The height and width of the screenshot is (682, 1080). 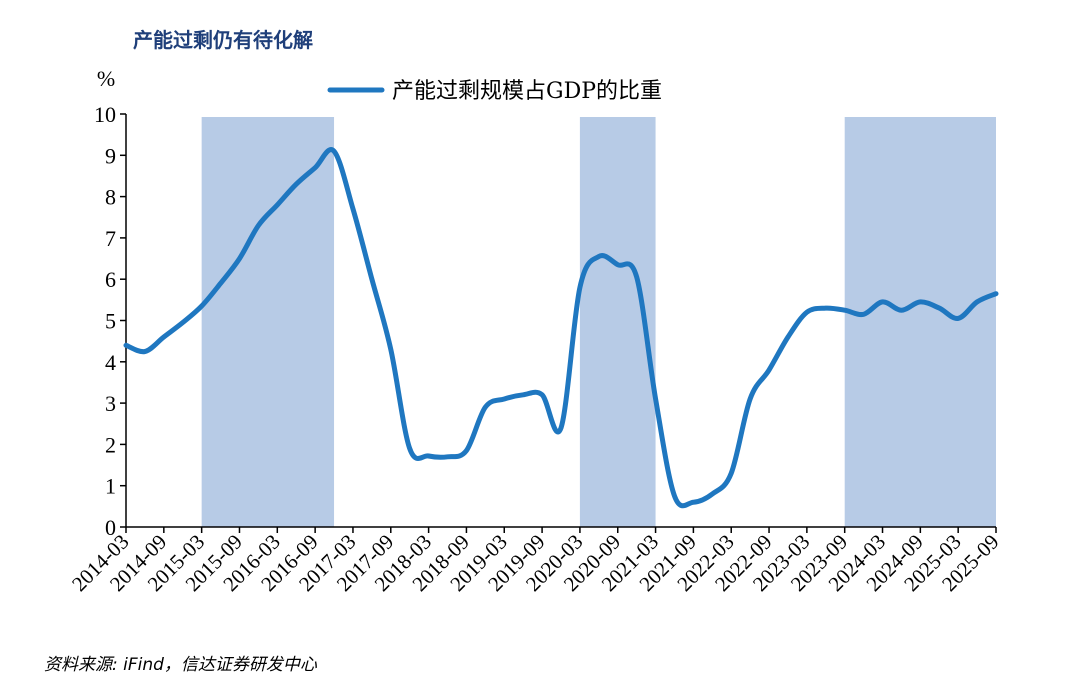 I want to click on y-tick-label: 2, so click(x=110, y=444).